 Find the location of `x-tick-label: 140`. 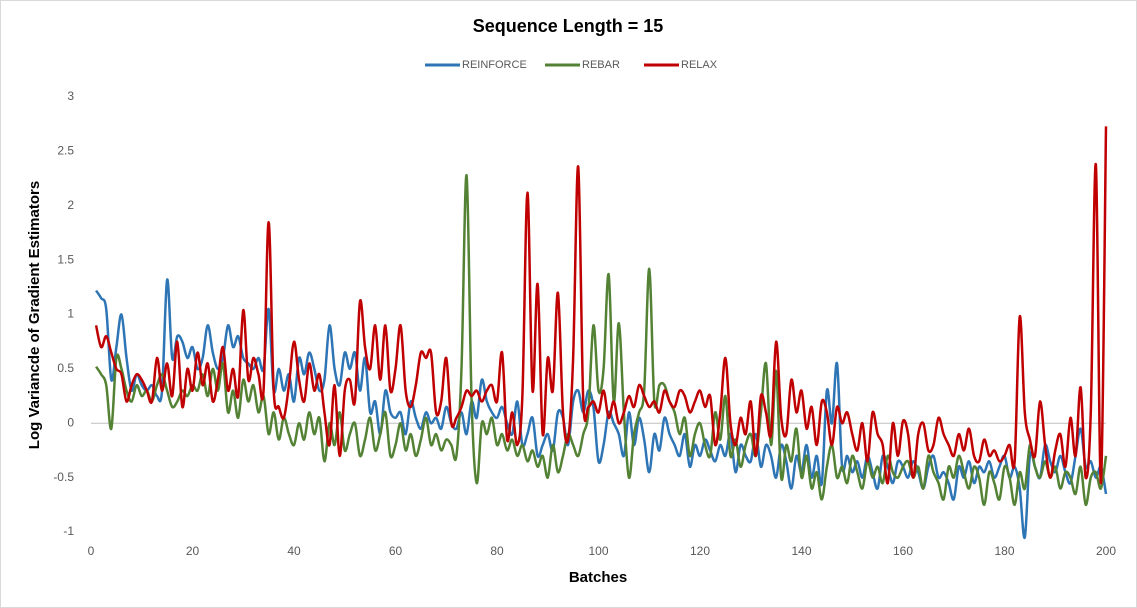

x-tick-label: 140 is located at coordinates (801, 551).